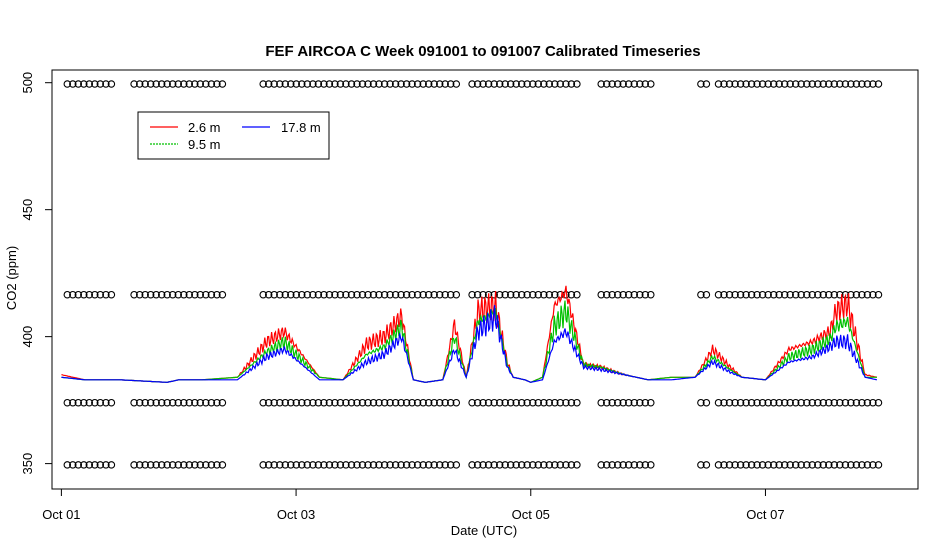  What do you see at coordinates (204, 127) in the screenshot?
I see `legend-label-2-6m: 2.6 m` at bounding box center [204, 127].